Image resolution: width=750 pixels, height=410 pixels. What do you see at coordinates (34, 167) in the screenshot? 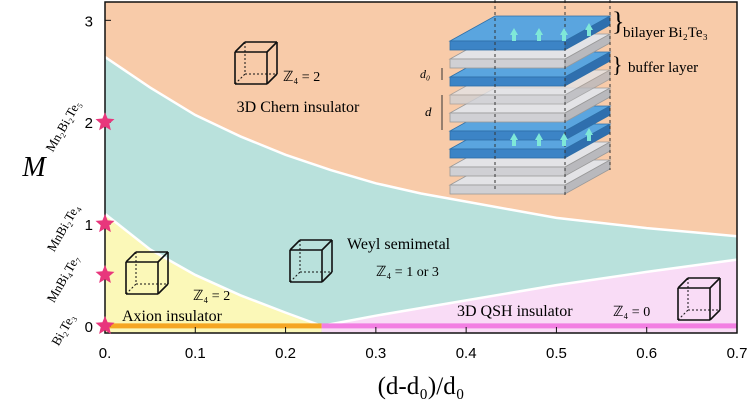
I see `y-axis-label: M` at bounding box center [34, 167].